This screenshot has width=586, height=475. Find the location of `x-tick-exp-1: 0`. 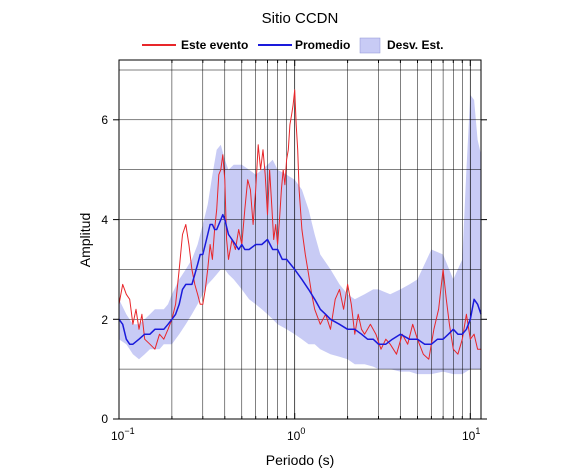

x-tick-exp-1: 0 is located at coordinates (302, 431).